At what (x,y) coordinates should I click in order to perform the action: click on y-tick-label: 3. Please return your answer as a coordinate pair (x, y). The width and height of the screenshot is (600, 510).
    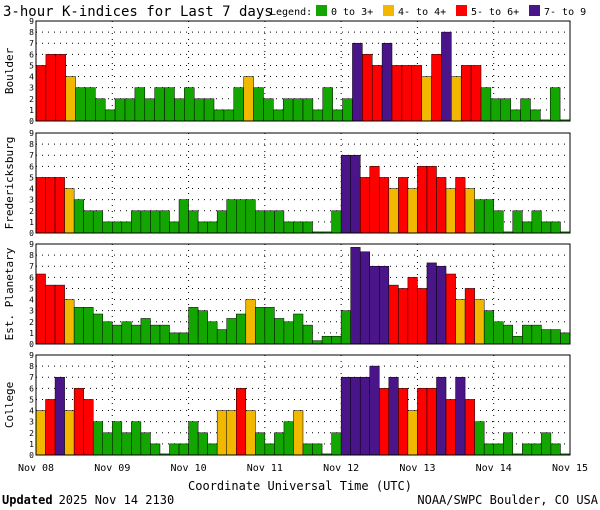
    Looking at the image, I should click on (31, 311).